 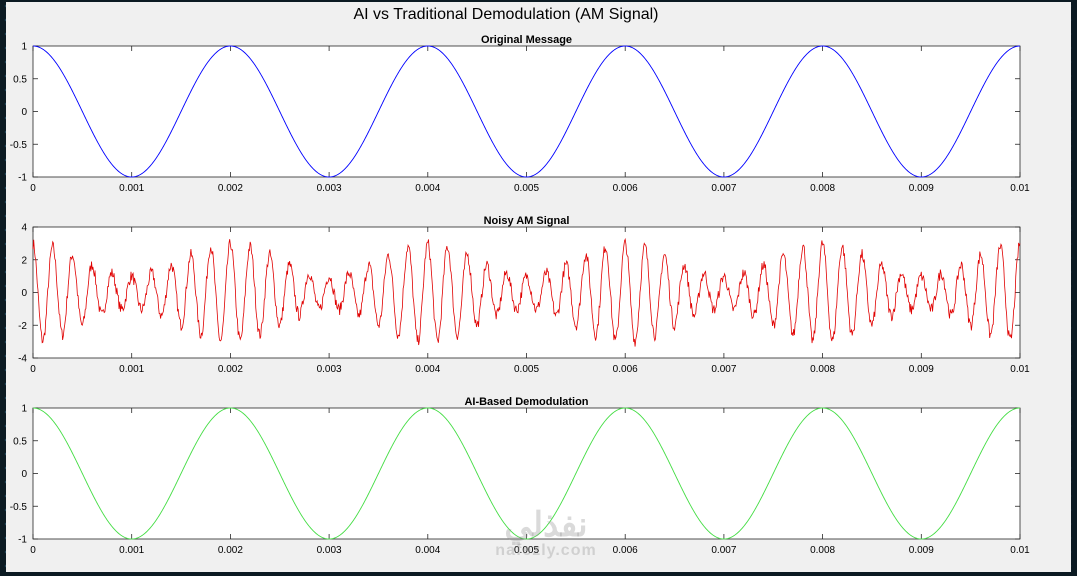 What do you see at coordinates (24, 260) in the screenshot?
I see `y-tick-label: 2` at bounding box center [24, 260].